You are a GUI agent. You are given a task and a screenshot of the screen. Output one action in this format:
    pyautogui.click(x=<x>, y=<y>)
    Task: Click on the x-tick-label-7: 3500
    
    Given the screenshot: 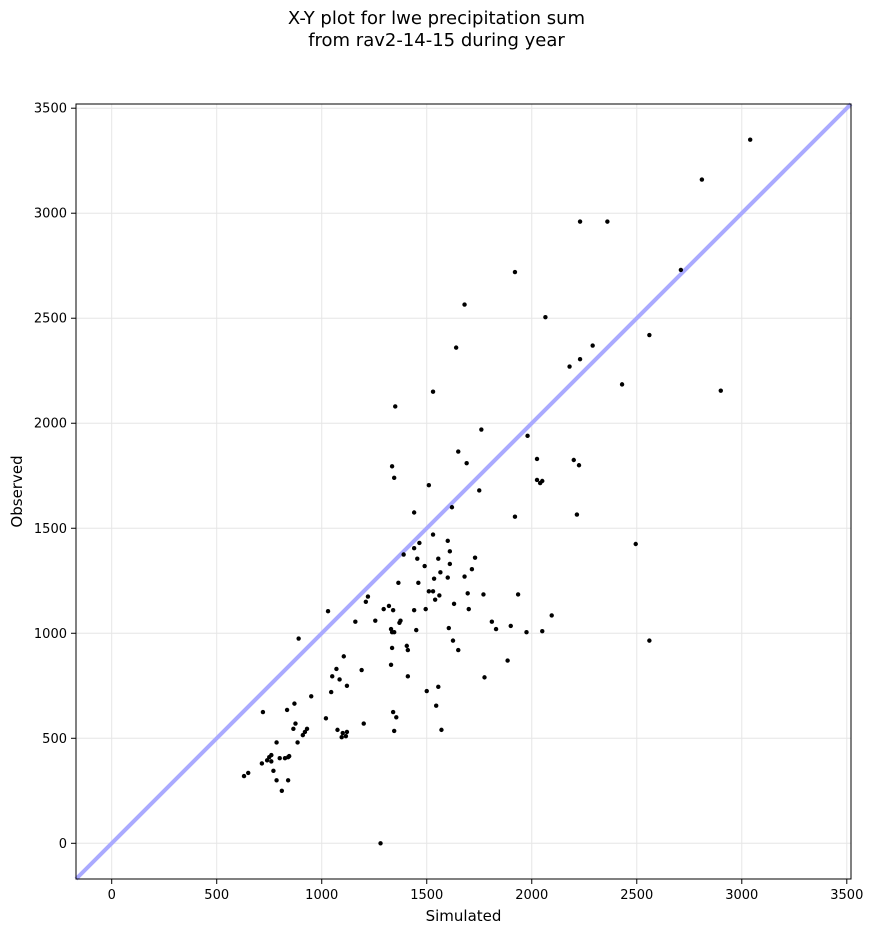 What is the action you would take?
    pyautogui.click(x=846, y=895)
    